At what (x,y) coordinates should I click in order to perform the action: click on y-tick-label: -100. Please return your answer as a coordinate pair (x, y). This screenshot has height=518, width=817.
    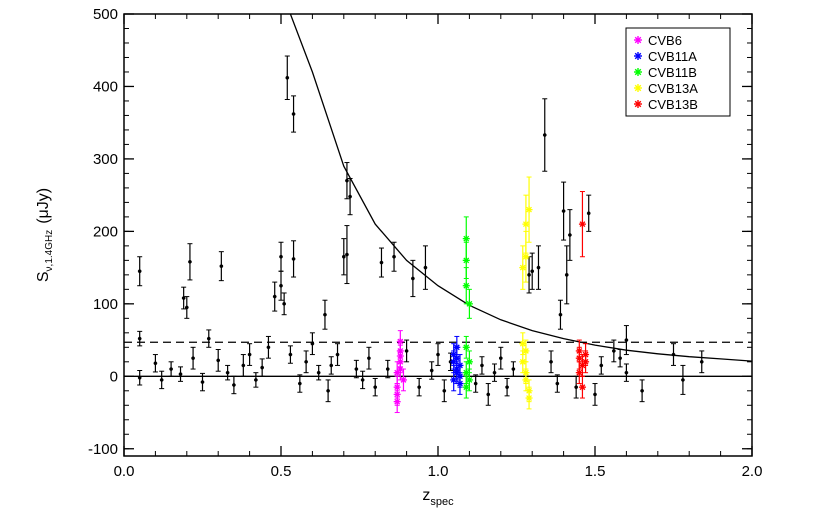
    Looking at the image, I should click on (103, 449).